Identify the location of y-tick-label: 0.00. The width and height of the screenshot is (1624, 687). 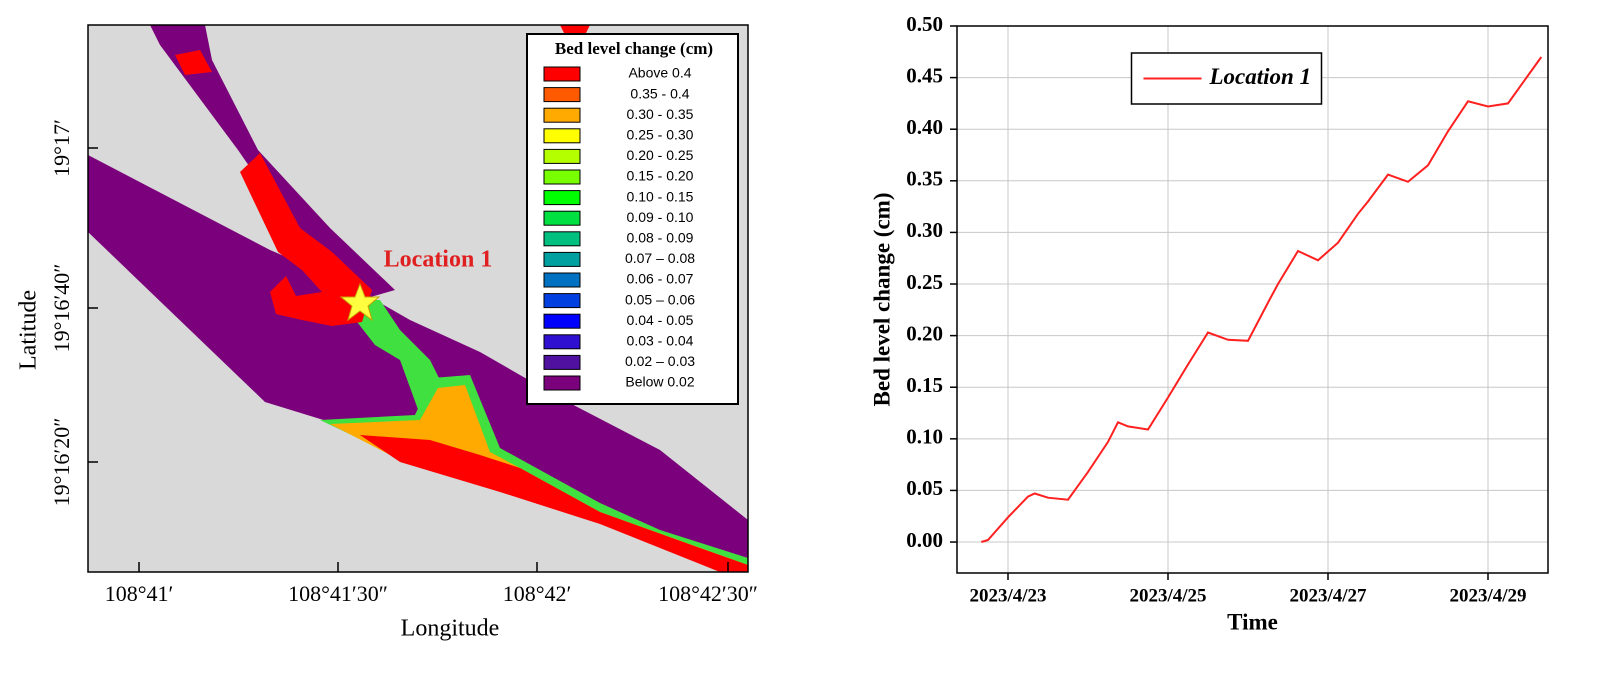
(924, 540).